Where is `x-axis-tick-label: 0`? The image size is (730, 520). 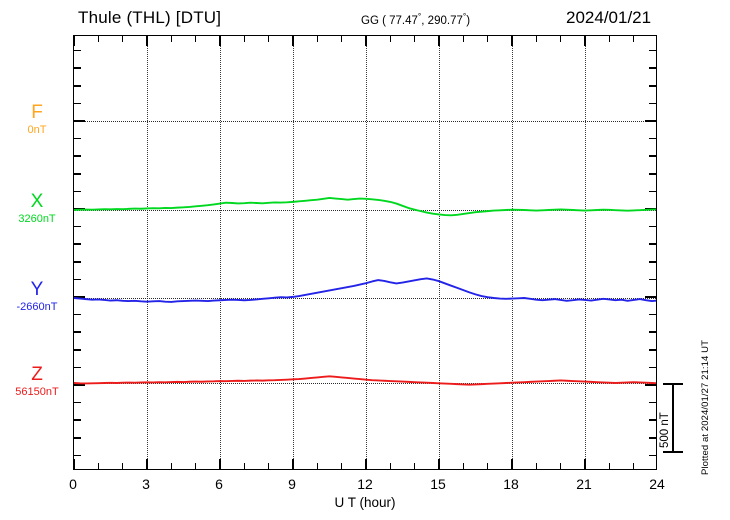 x-axis-tick-label: 0 is located at coordinates (73, 484).